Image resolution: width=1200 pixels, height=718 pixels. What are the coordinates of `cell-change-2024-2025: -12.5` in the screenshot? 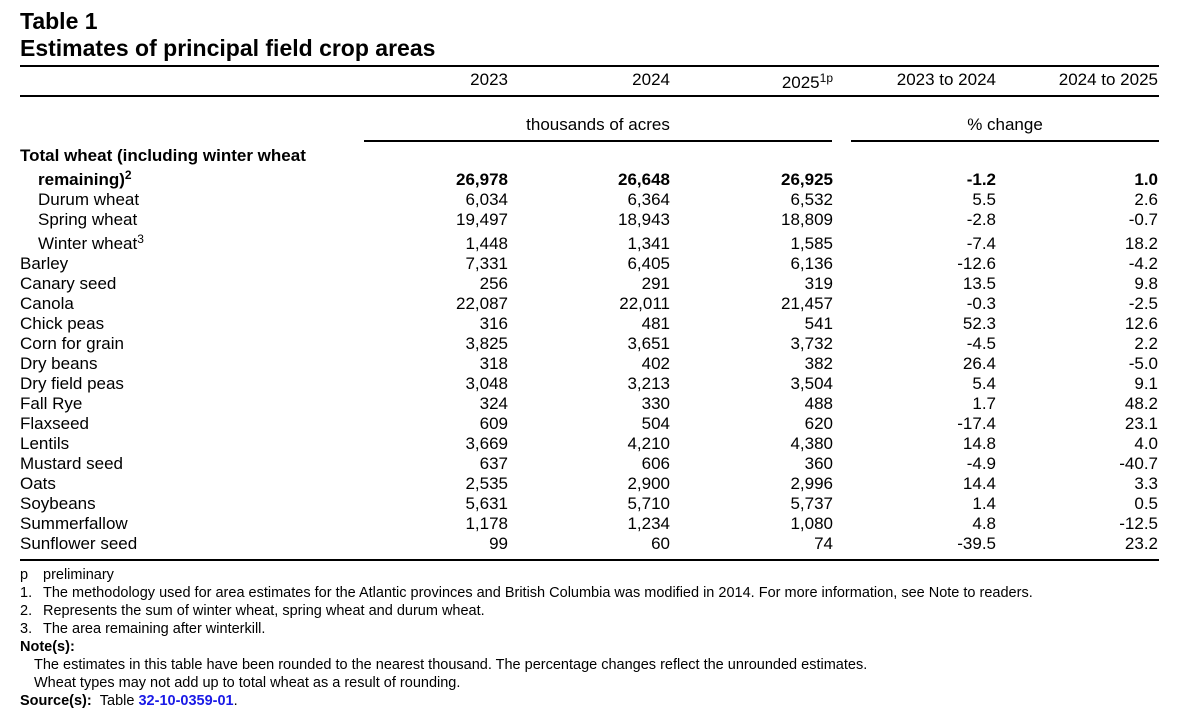 It's located at (1138, 523).